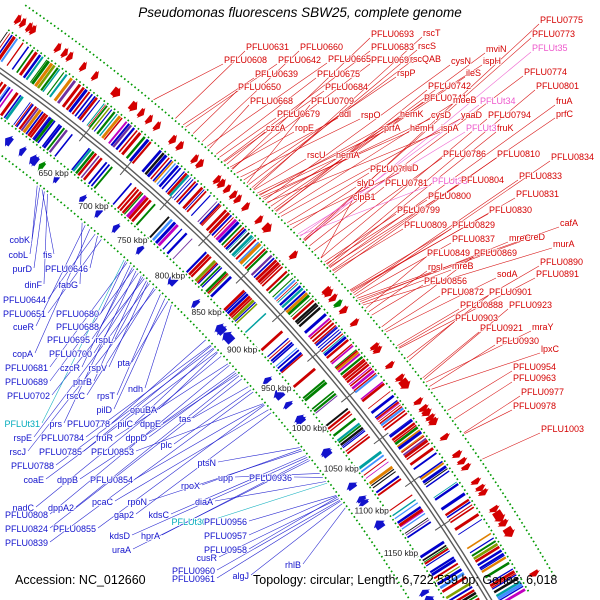  What do you see at coordinates (537, 194) in the screenshot?
I see `gene-label: PFLU0831` at bounding box center [537, 194].